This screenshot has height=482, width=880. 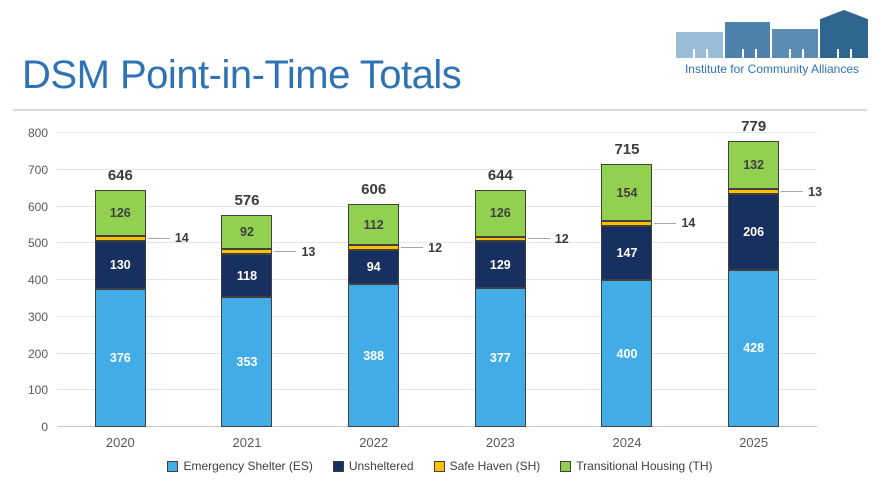 I want to click on bar-segment: 353, so click(x=247, y=362).